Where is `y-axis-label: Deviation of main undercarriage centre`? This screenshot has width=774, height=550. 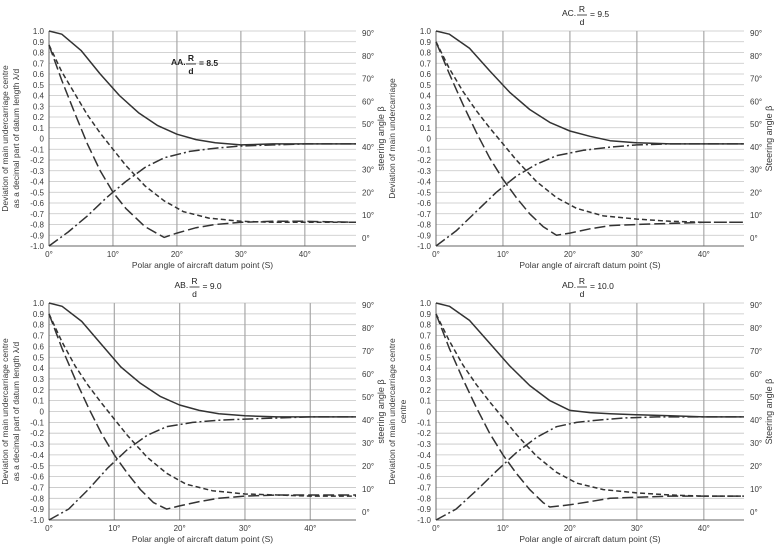 y-axis-label: Deviation of main undercarriage centre is located at coordinates (392, 411).